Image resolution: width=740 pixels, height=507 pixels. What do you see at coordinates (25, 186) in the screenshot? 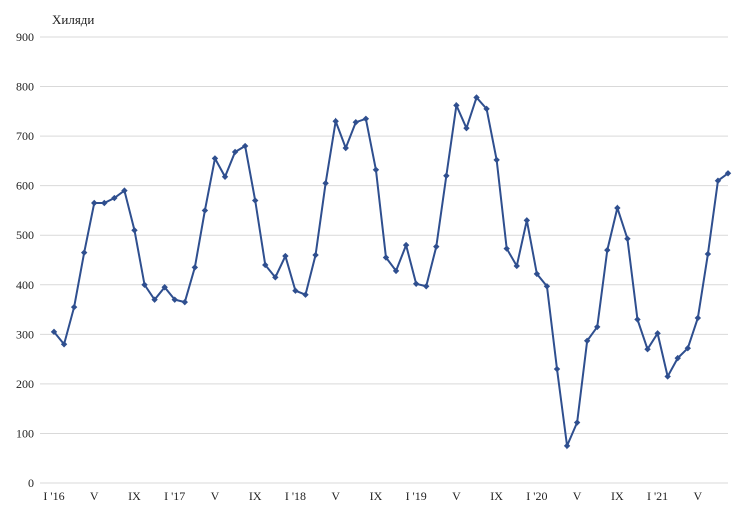
I see `y-tick-label: 600` at bounding box center [25, 186].